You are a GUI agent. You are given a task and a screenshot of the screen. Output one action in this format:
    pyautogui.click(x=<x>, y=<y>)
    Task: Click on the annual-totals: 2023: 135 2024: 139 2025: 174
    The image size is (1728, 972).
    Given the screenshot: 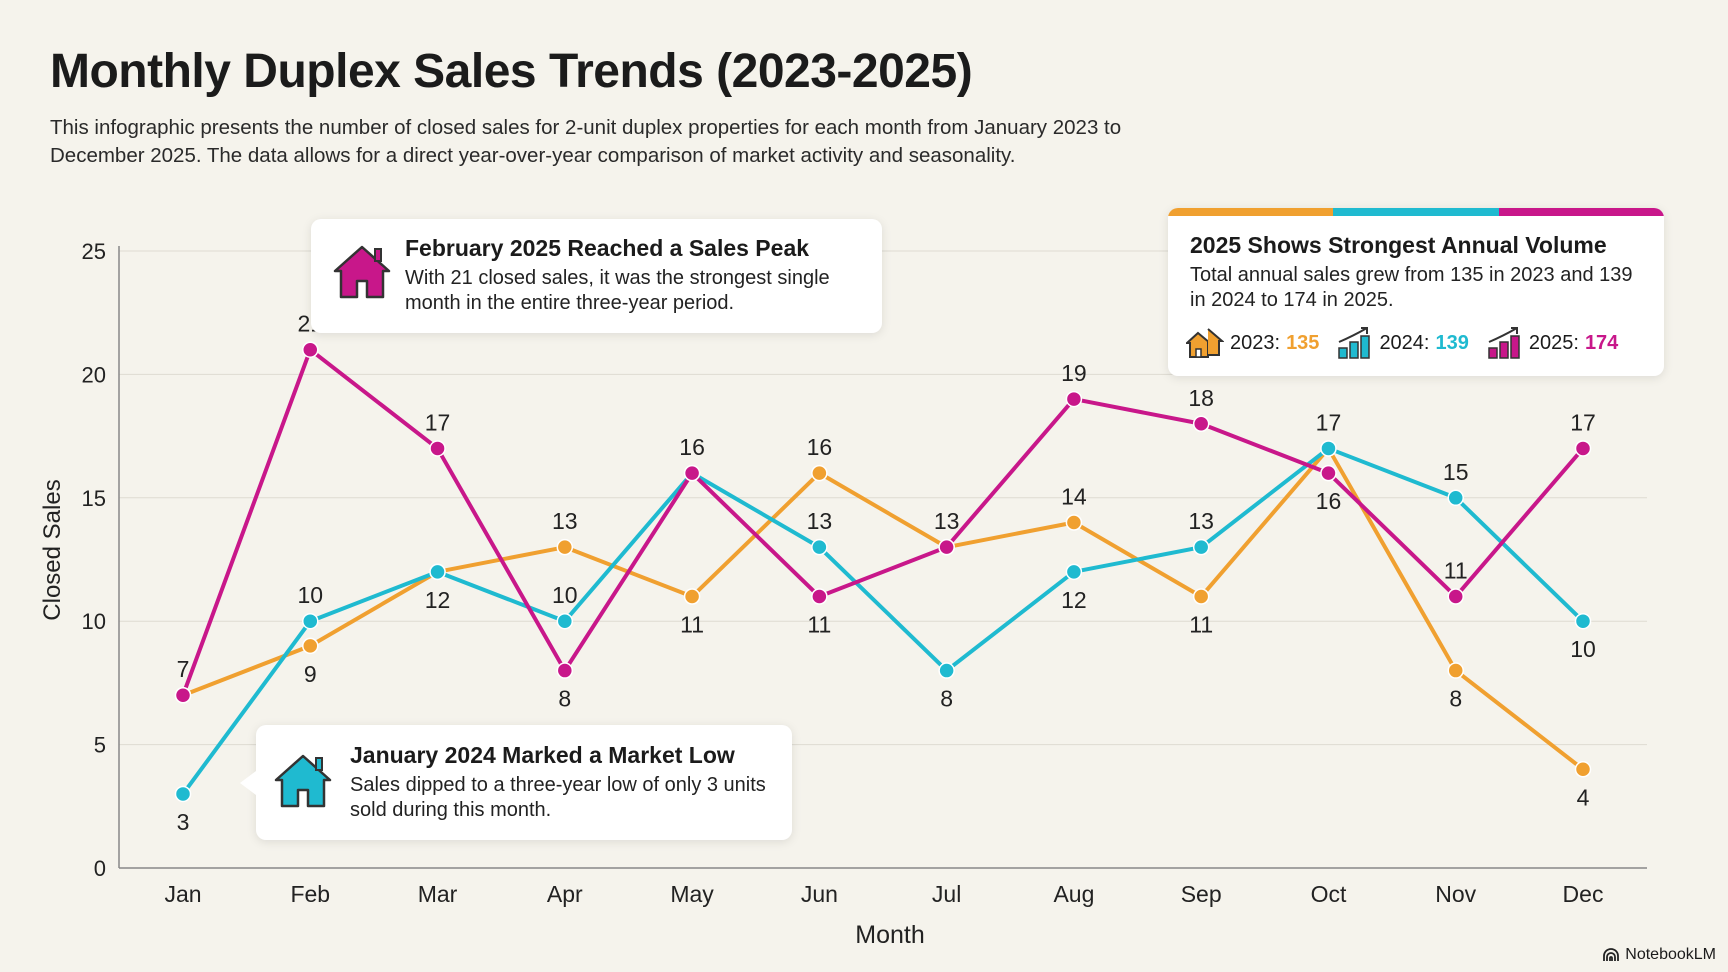 What is the action you would take?
    pyautogui.click(x=1402, y=343)
    